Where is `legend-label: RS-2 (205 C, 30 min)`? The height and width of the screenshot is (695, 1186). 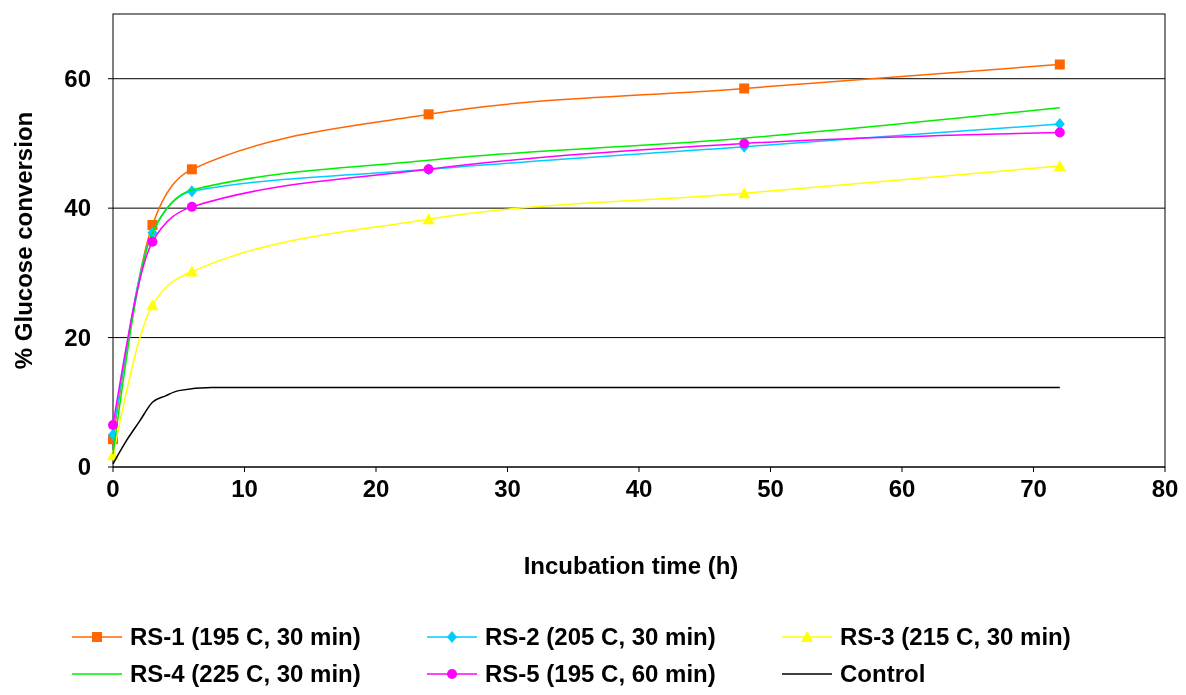 legend-label: RS-2 (205 C, 30 min) is located at coordinates (600, 636).